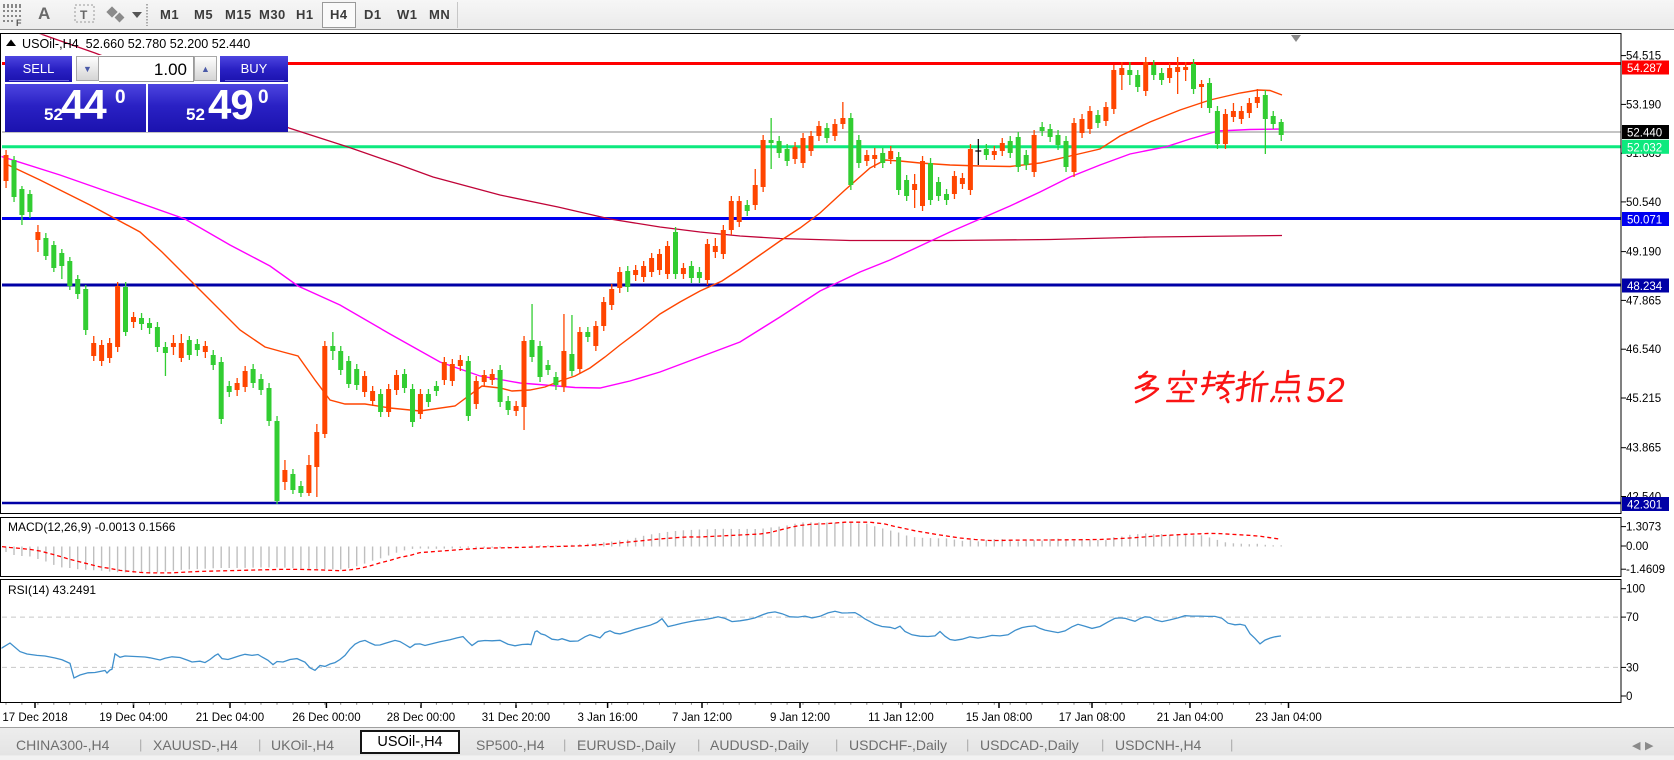 The height and width of the screenshot is (760, 1674). Describe the element at coordinates (1645, 570) in the screenshot. I see `svg-text: -1.4609` at that location.